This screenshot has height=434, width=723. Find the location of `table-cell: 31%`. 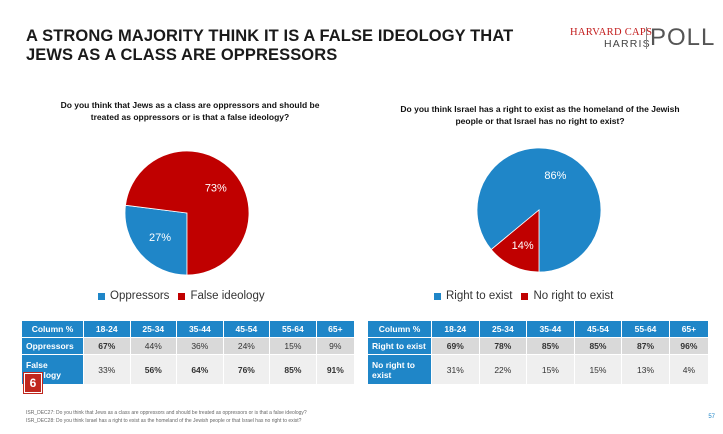

table-cell: 31% is located at coordinates (455, 369).